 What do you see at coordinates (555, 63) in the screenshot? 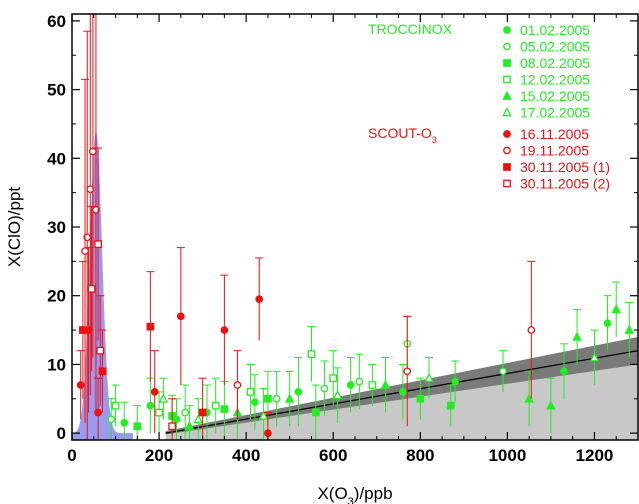
I see `legend-entry-label: 08.02.2005` at bounding box center [555, 63].